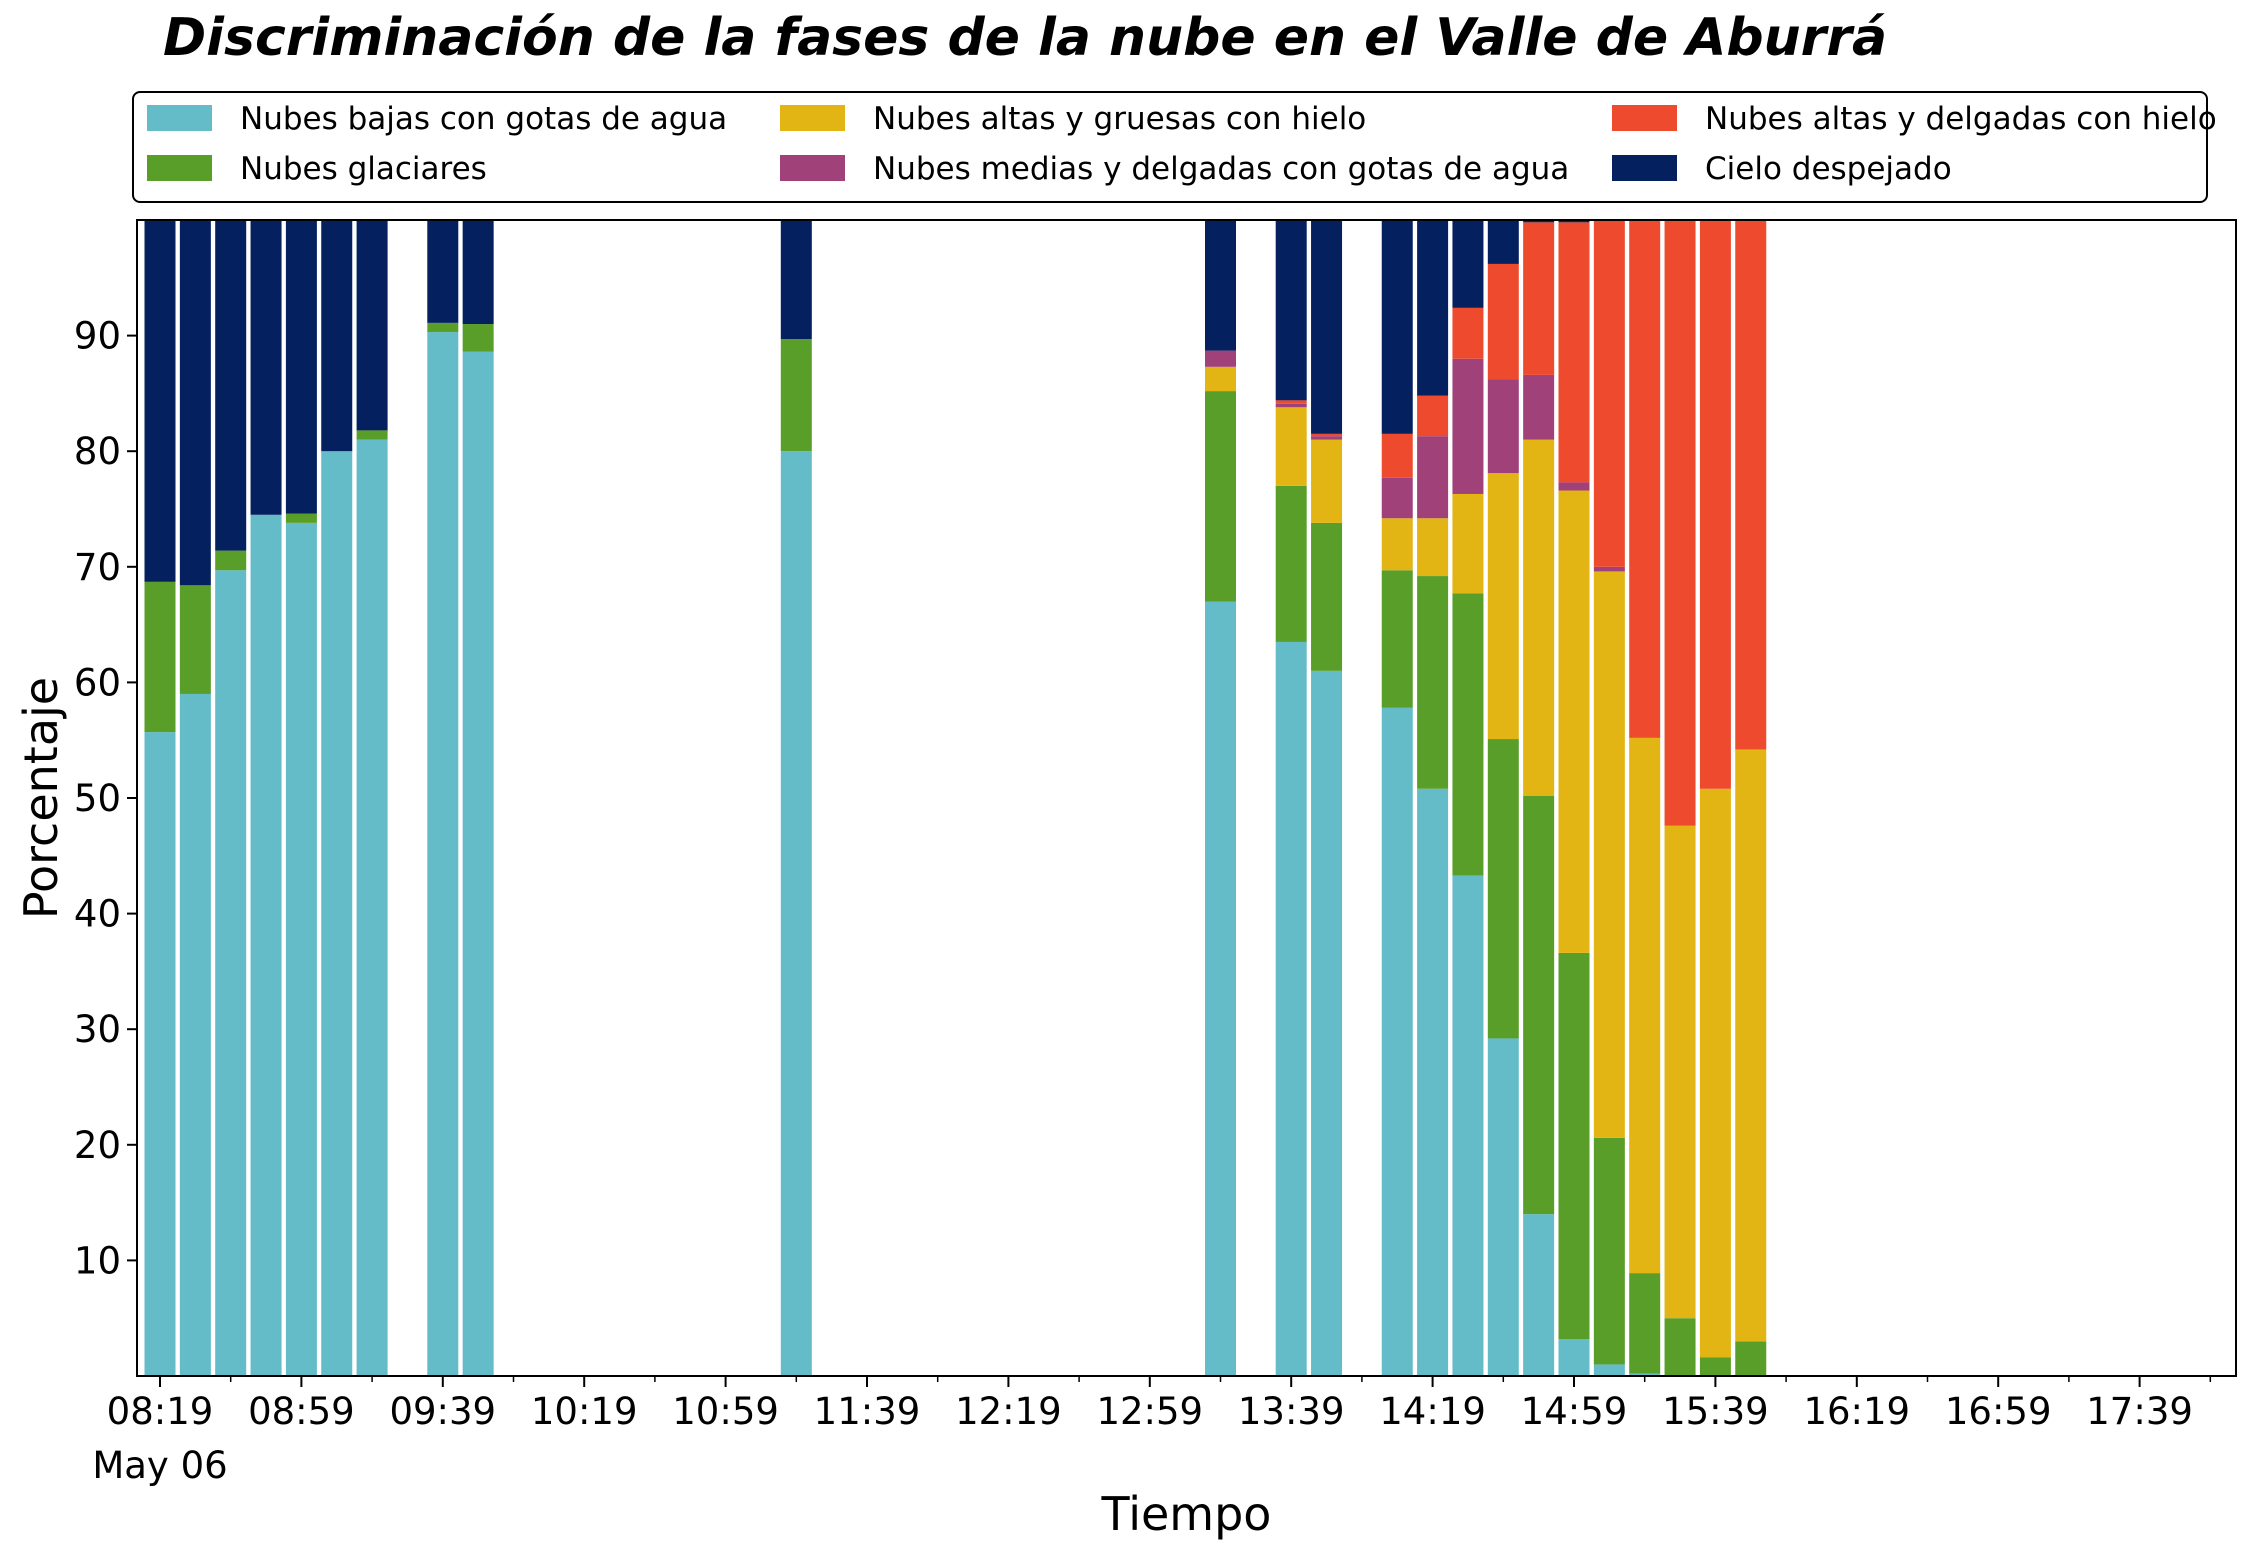  Describe the element at coordinates (1291, 446) in the screenshot. I see `bar-segment-3-13:39` at that location.